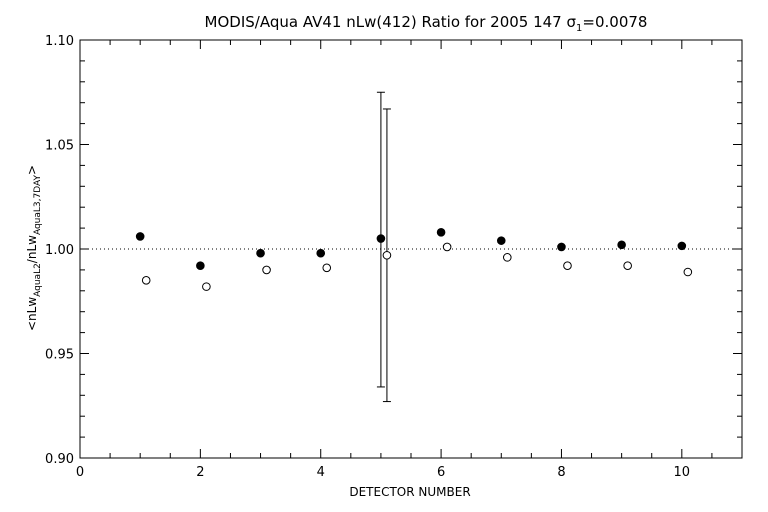 Image resolution: width=768 pixels, height=512 pixels. Describe the element at coordinates (383, 247) in the screenshot. I see `error-bars` at that location.